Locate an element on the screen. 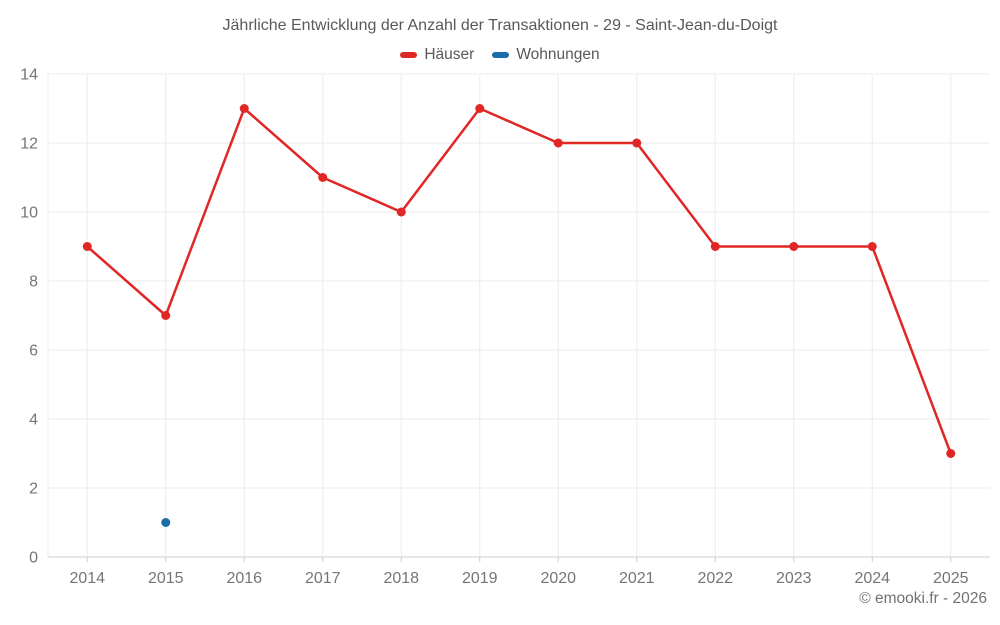  x-tick-label: 2022 is located at coordinates (715, 578).